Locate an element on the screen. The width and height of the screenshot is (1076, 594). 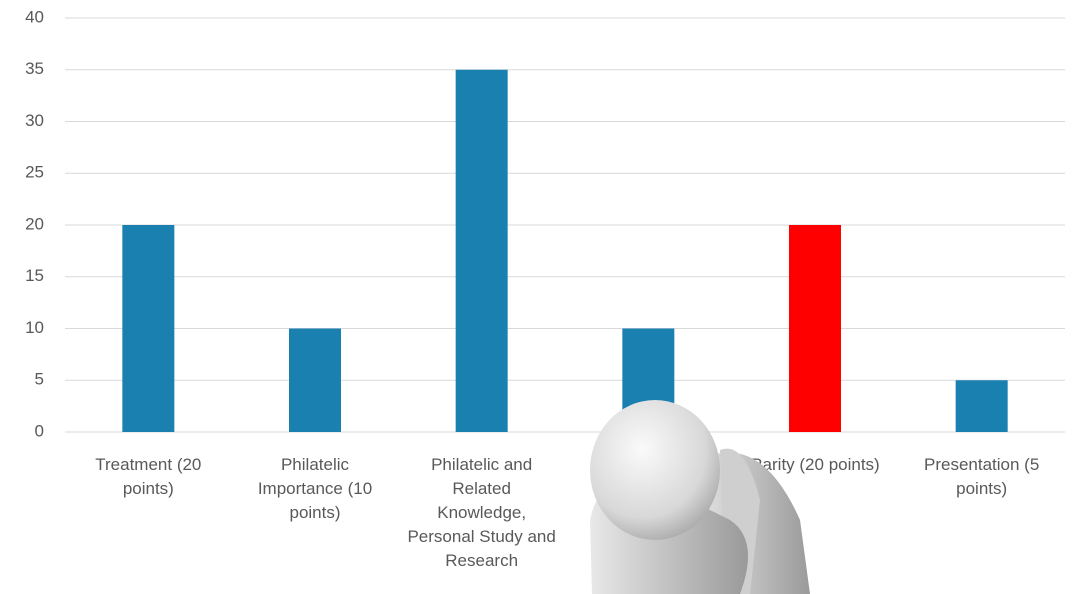
y-tick-label: 25 is located at coordinates (34, 172).